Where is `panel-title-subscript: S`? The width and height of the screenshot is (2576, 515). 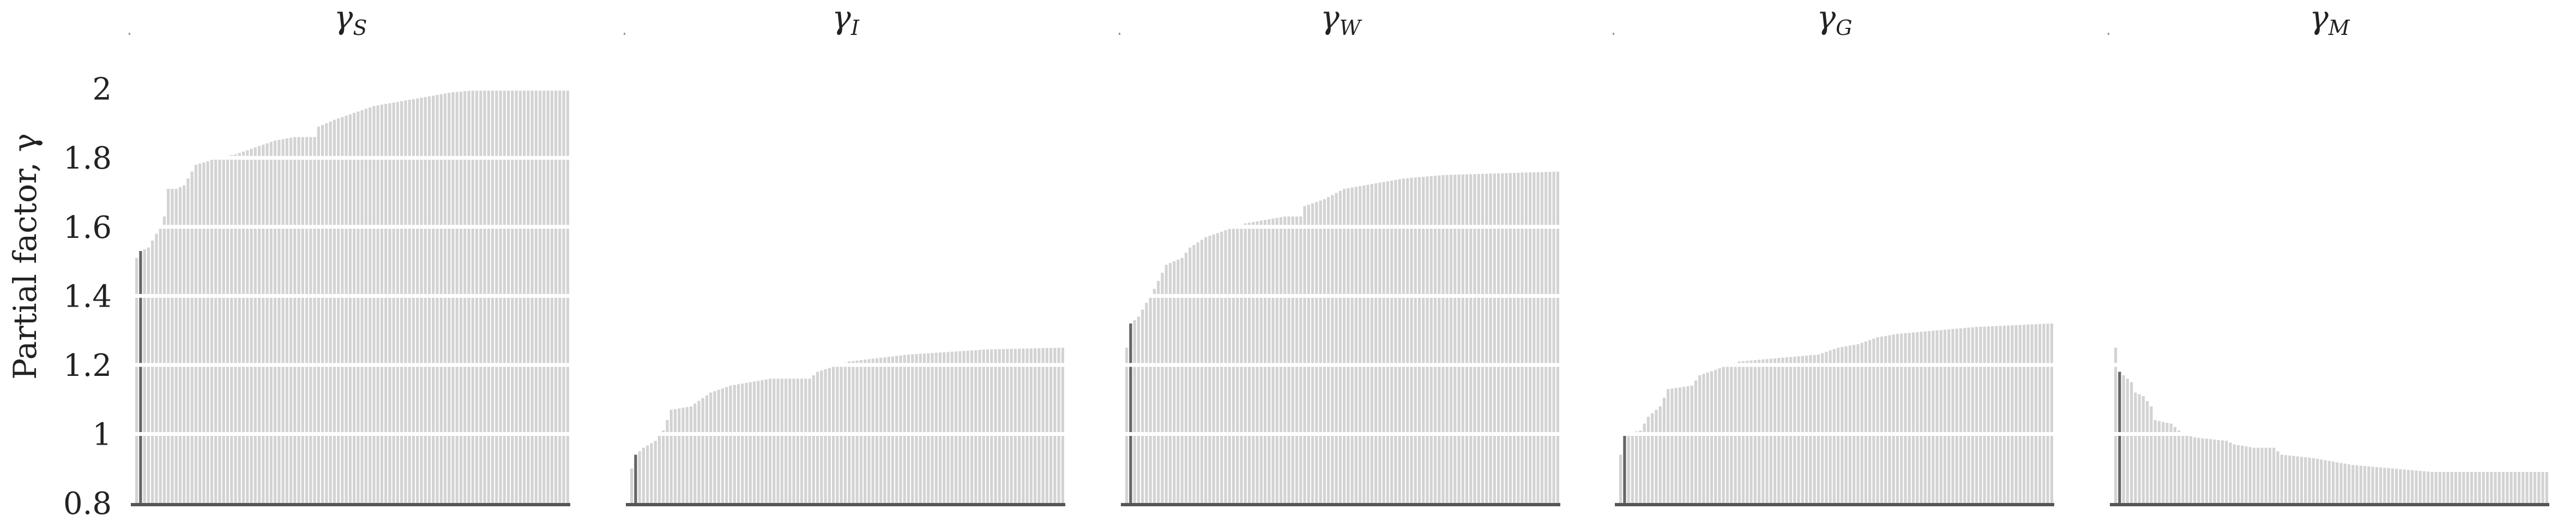
panel-title-subscript: S is located at coordinates (360, 28).